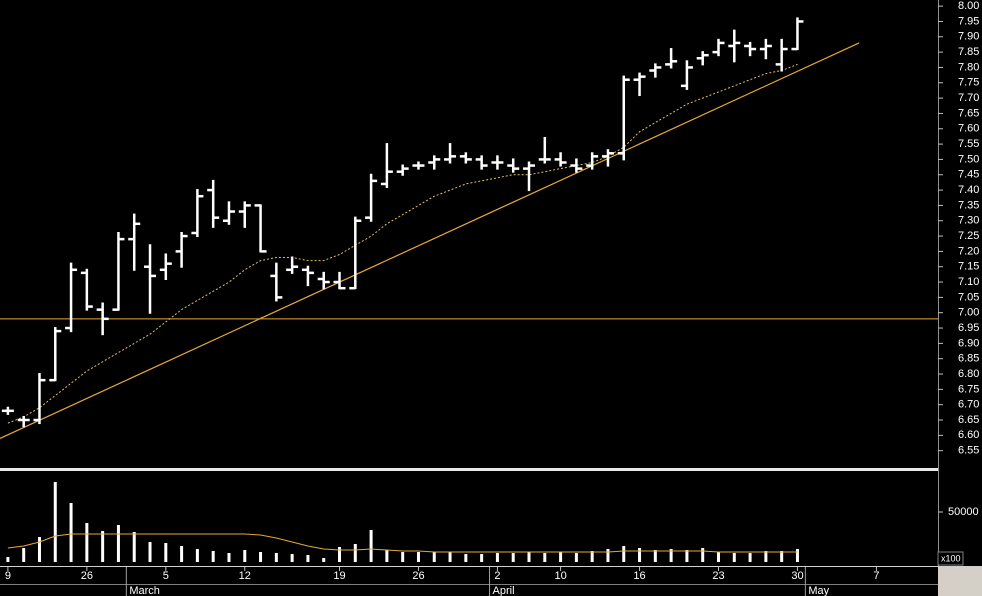  I want to click on y-tick-label: 7.90, so click(968, 37).